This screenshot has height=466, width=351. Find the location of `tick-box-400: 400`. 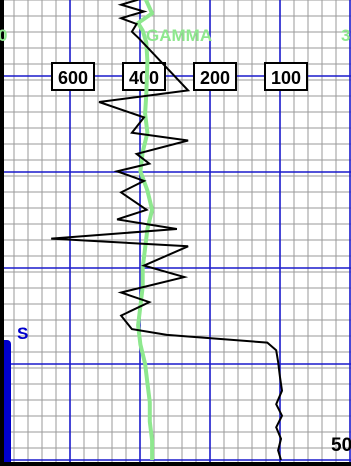

tick-box-400: 400 is located at coordinates (144, 76).